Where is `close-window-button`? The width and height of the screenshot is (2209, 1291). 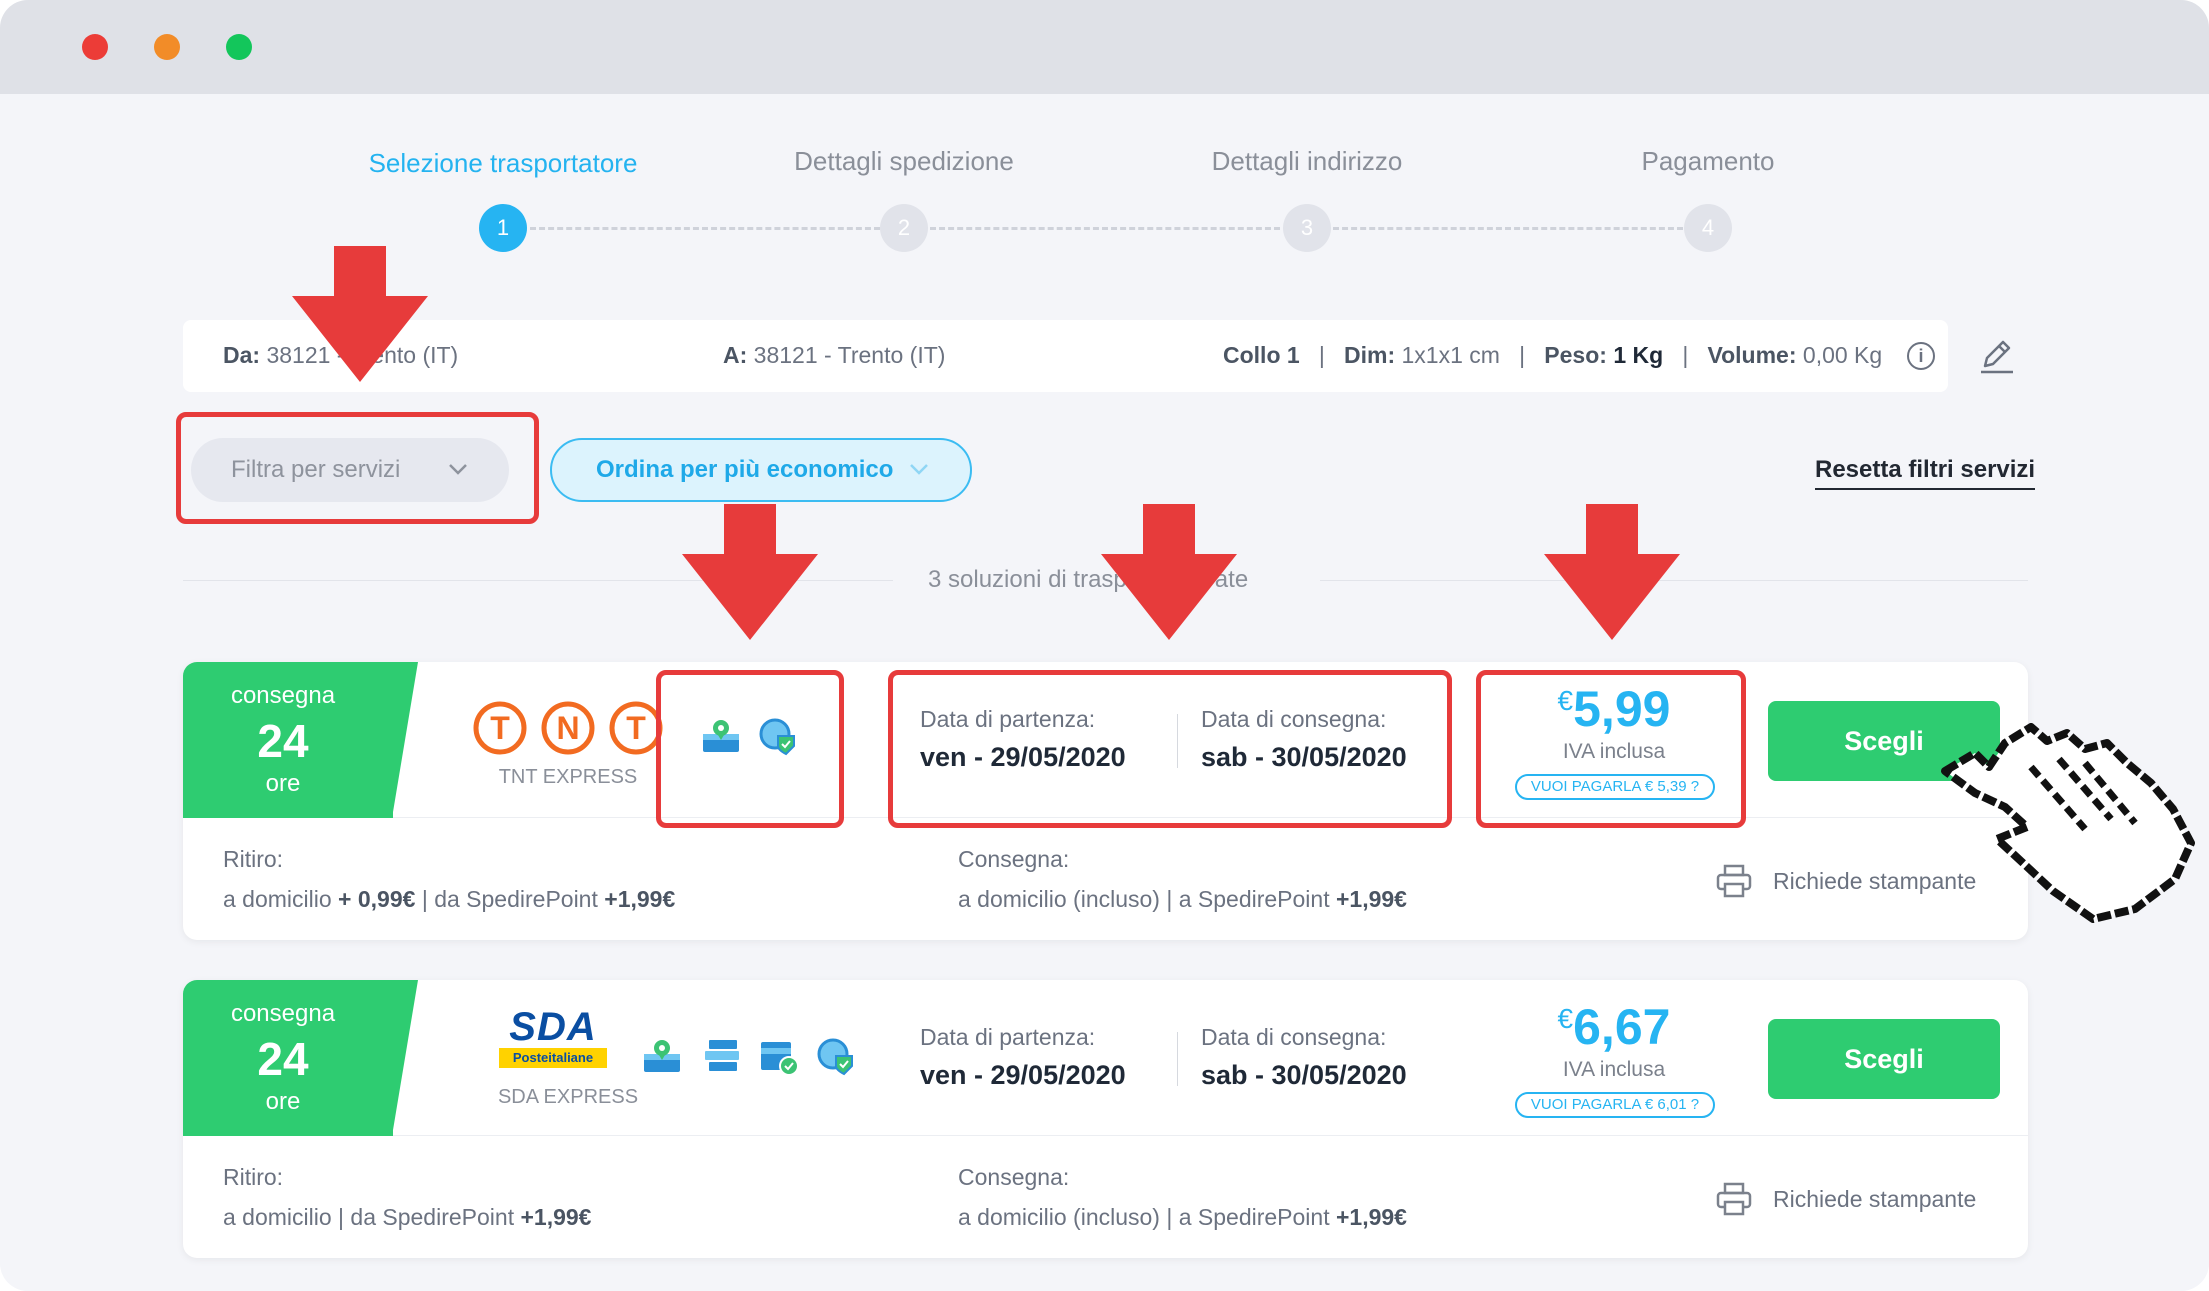 close-window-button is located at coordinates (95, 47).